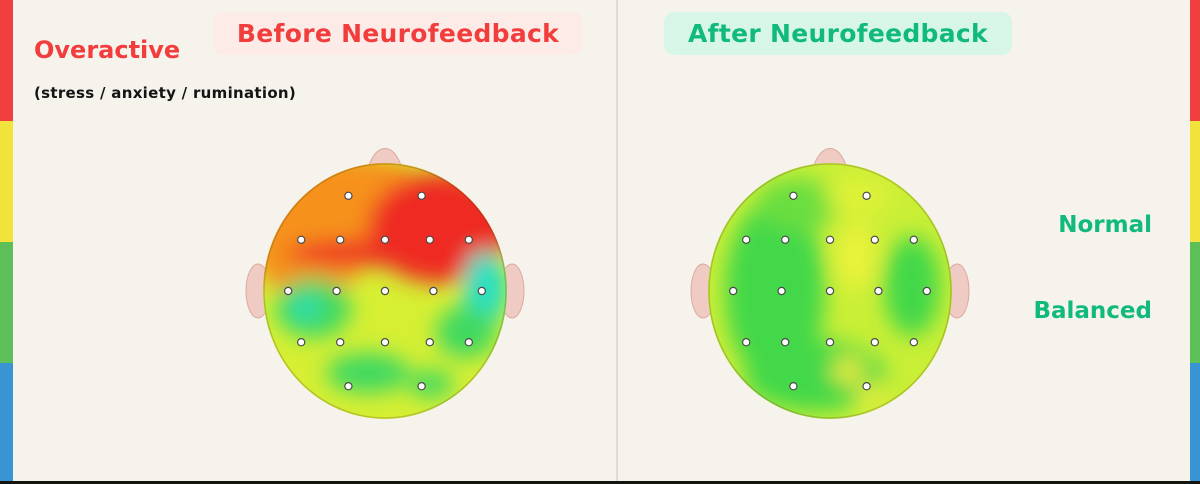 Image resolution: width=1200 pixels, height=484 pixels. Describe the element at coordinates (1105, 225) in the screenshot. I see `normal-label: Normal` at that location.